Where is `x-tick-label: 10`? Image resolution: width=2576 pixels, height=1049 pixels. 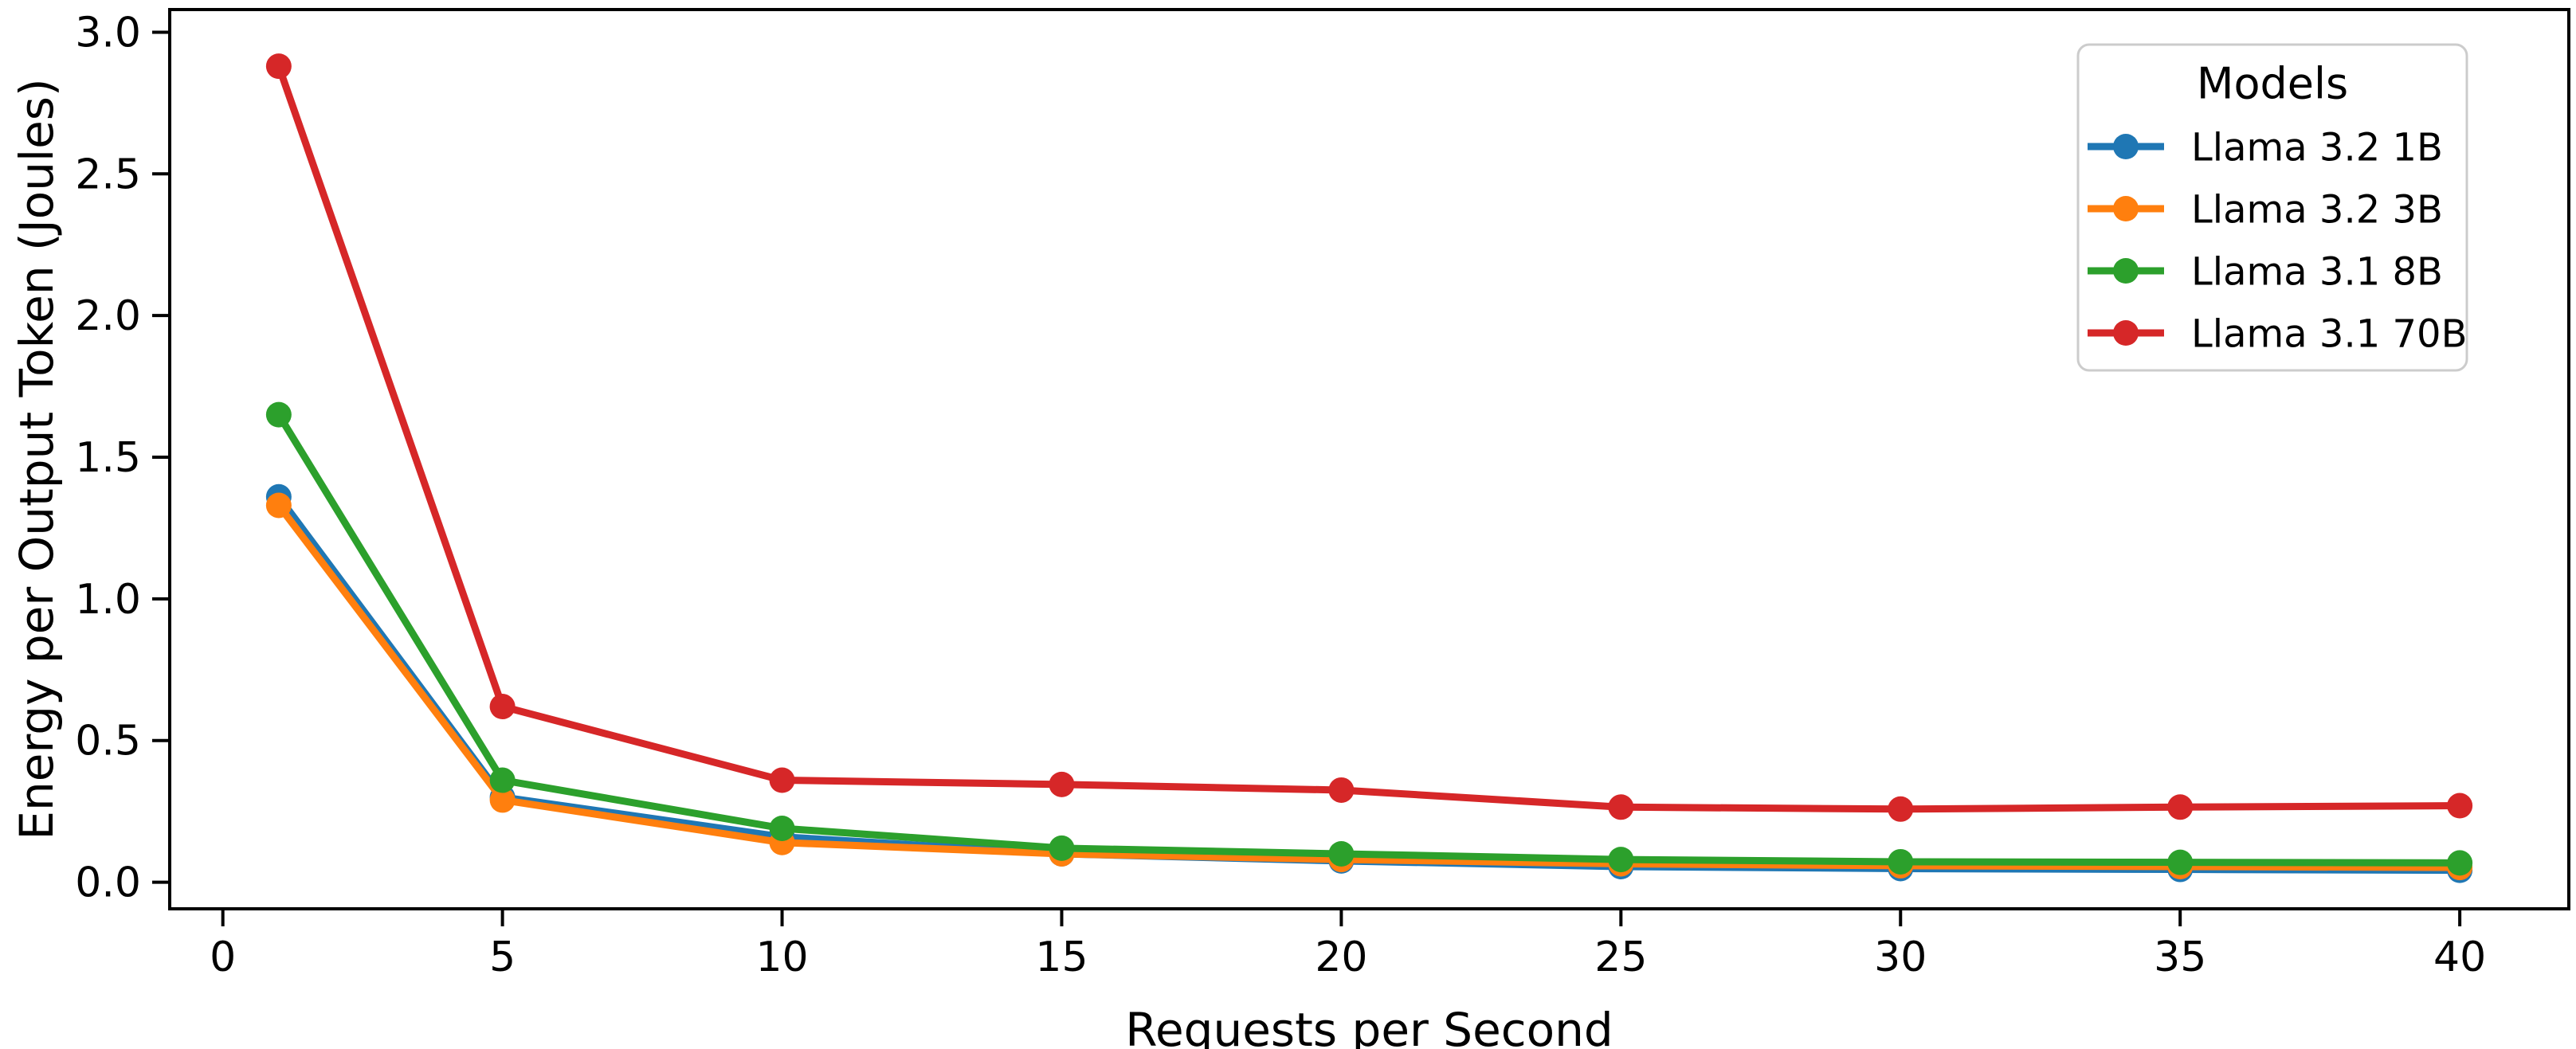 x-tick-label: 10 is located at coordinates (781, 958).